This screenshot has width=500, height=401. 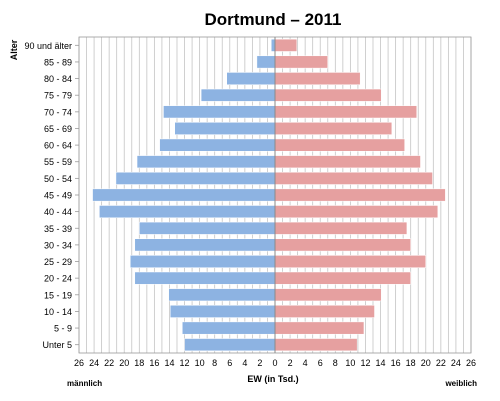 I want to click on male-side-label: männlich, so click(x=84, y=383).